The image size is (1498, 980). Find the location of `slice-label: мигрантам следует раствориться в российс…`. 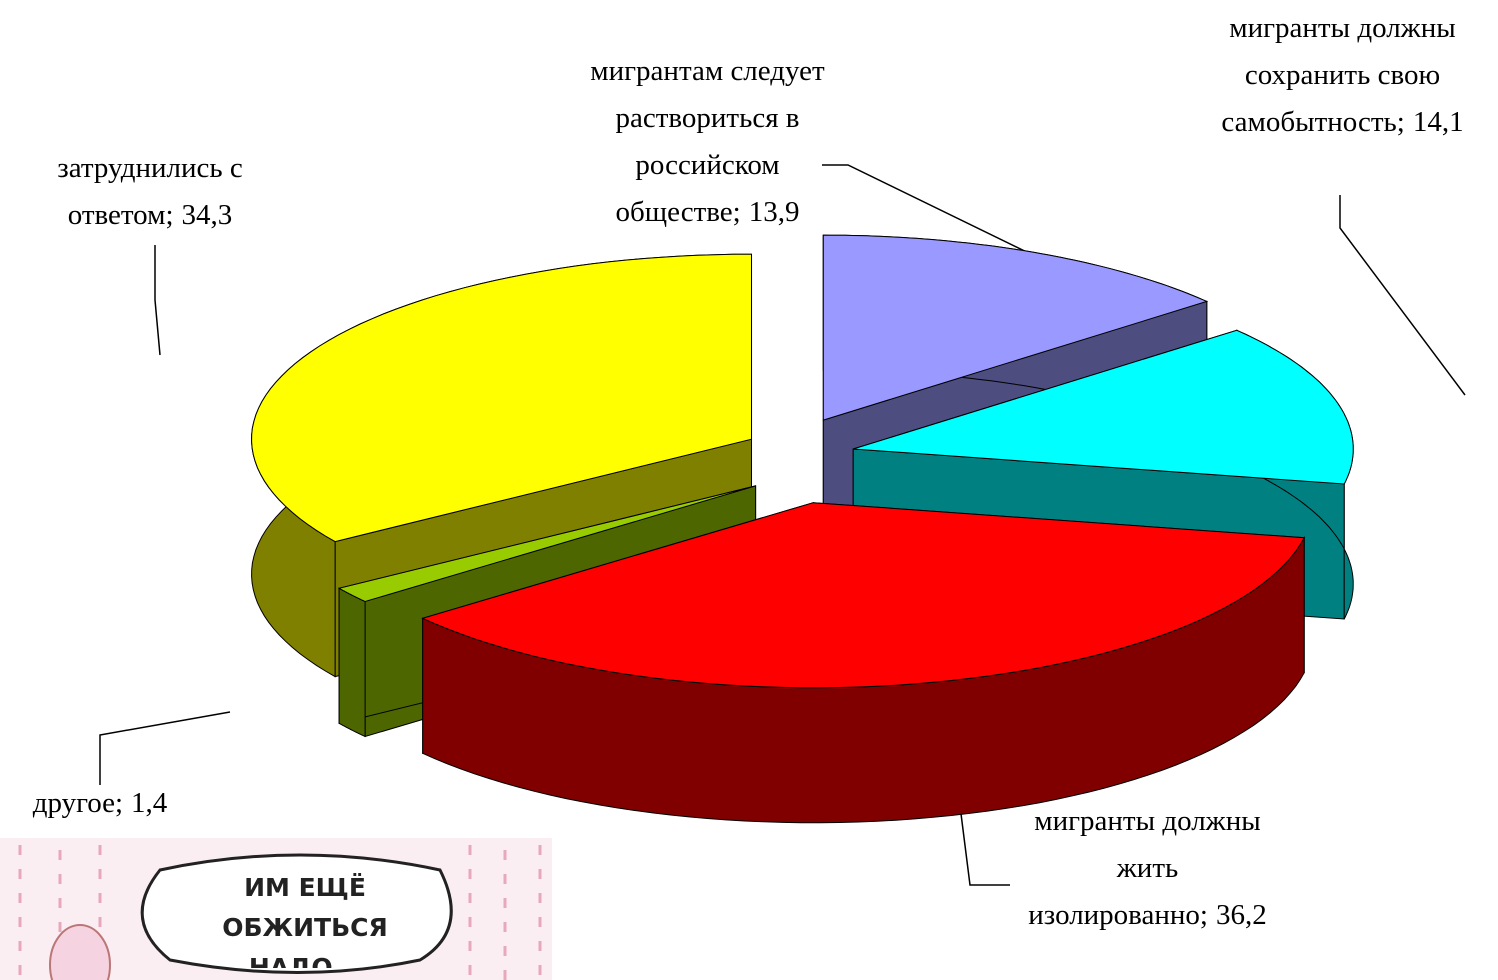

slice-label: мигрантам следует раствориться в российс… is located at coordinates (707, 142).